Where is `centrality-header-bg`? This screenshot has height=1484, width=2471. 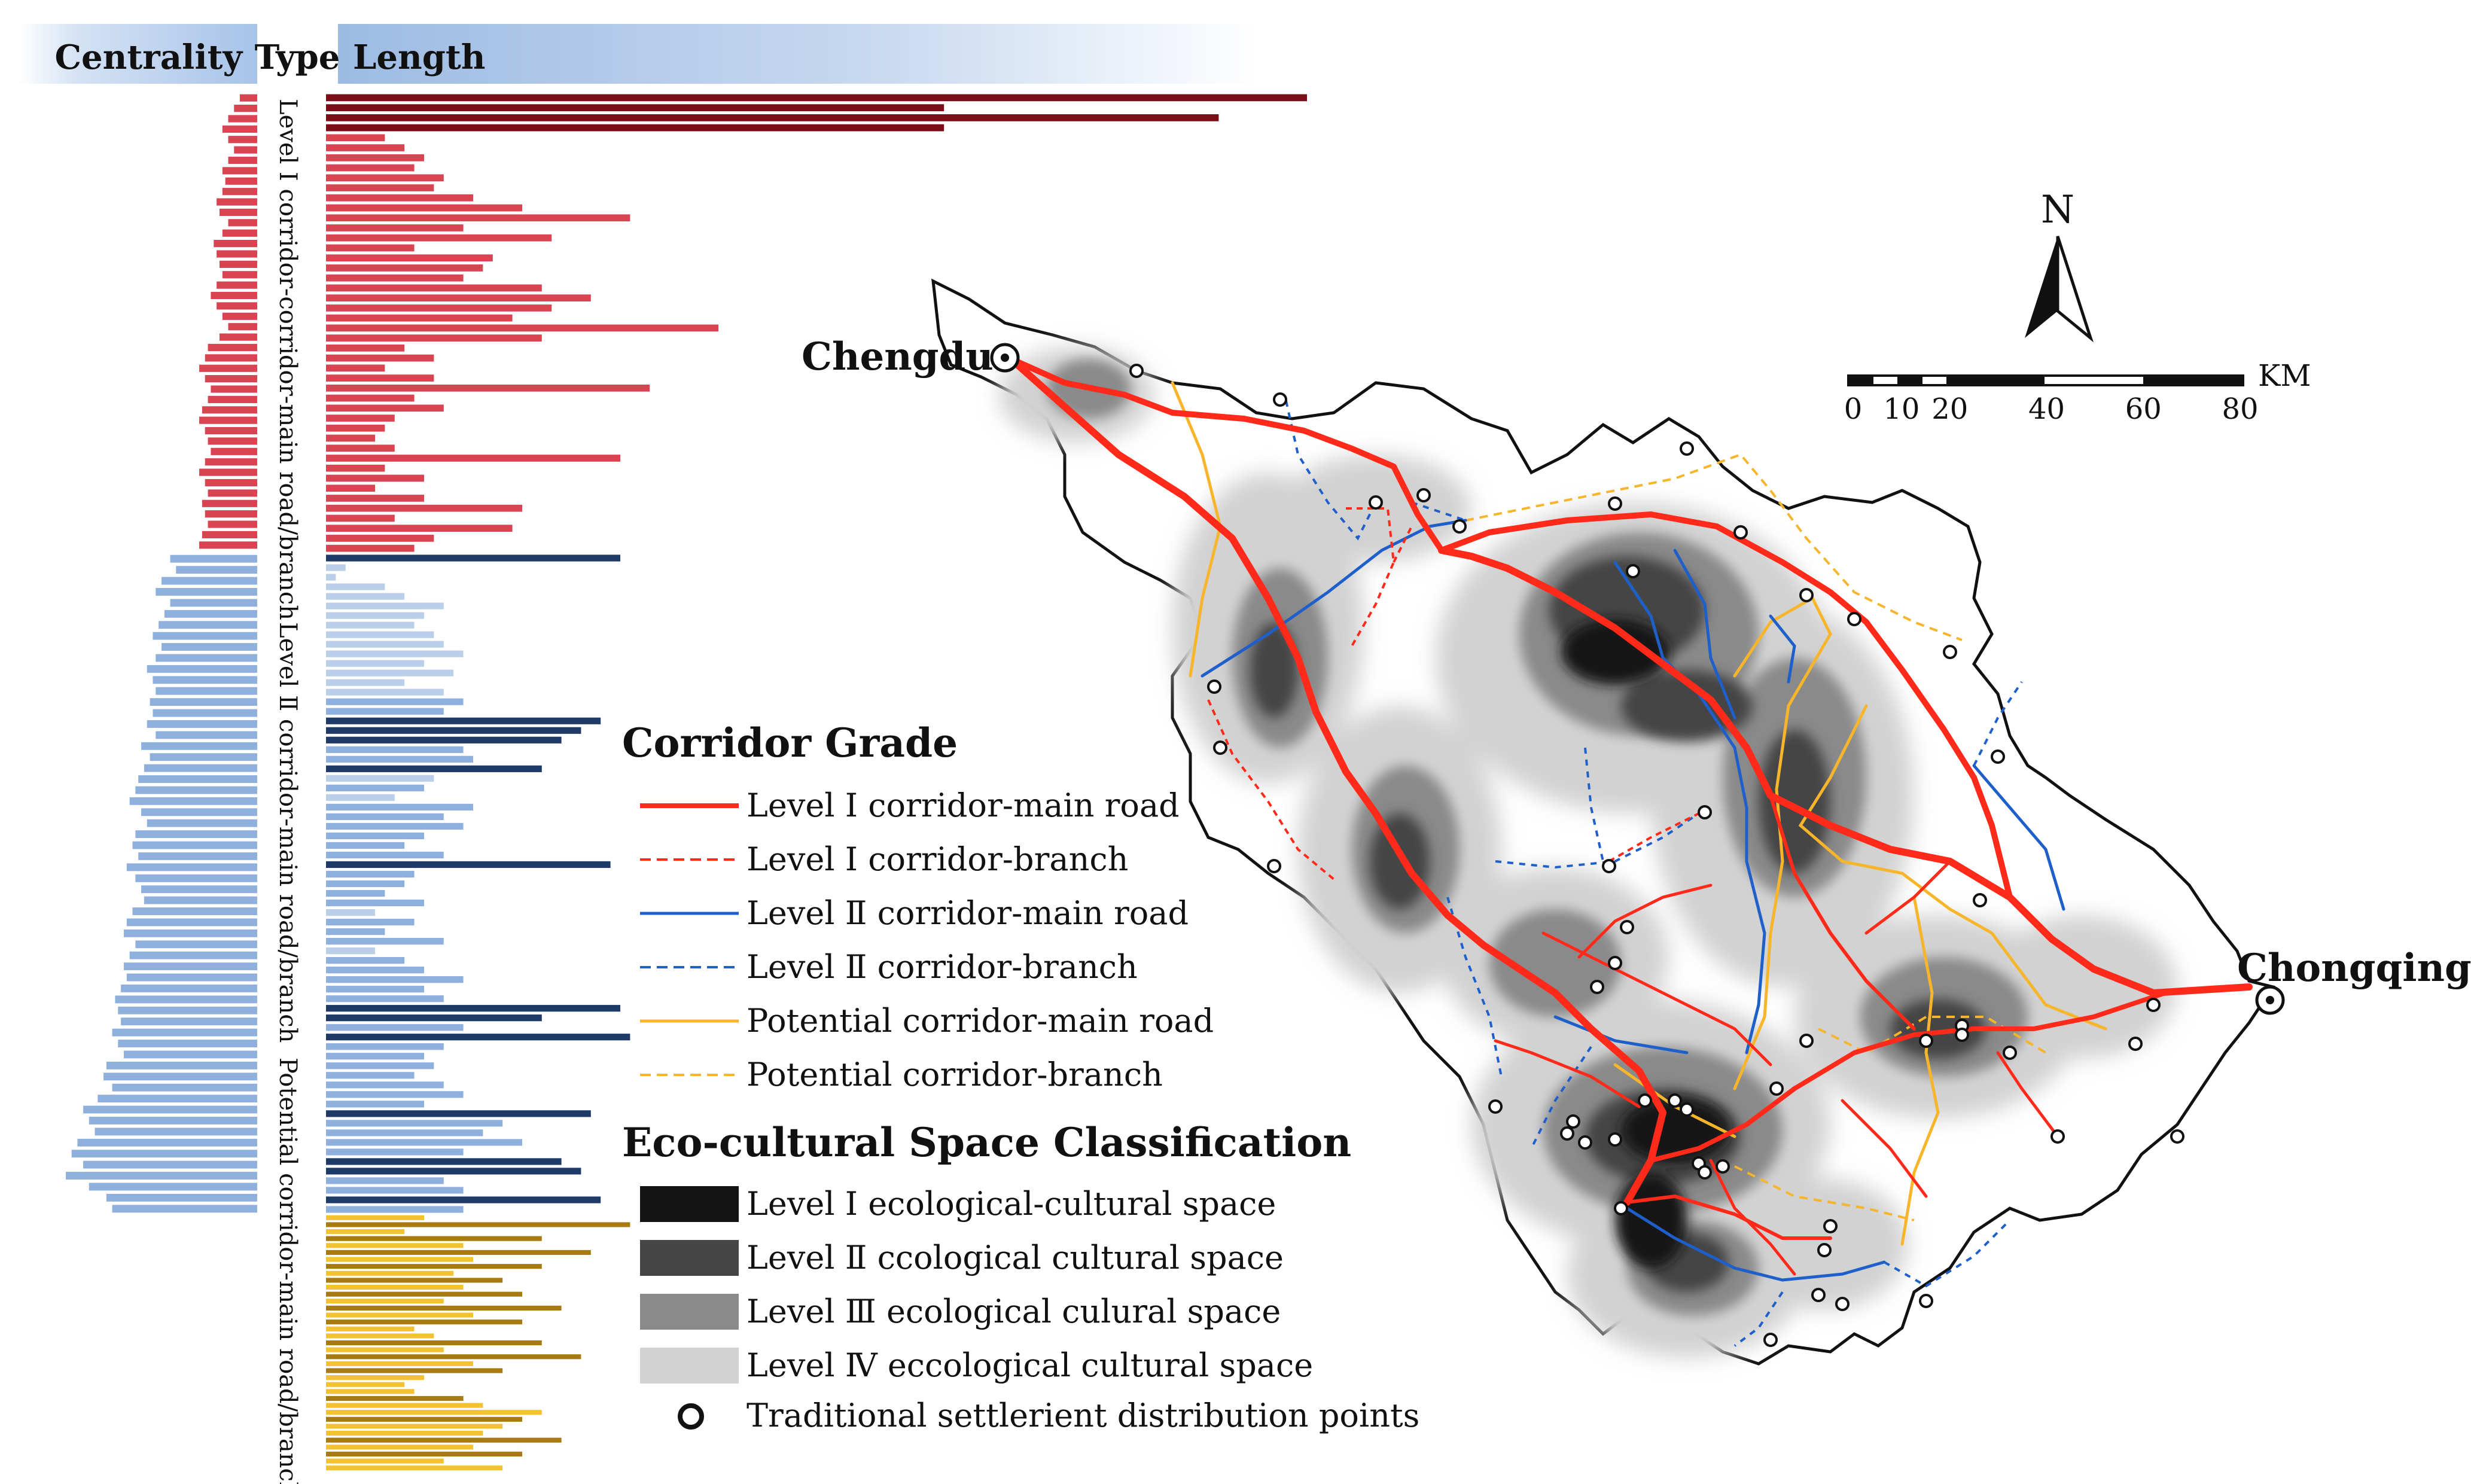
centrality-header-bg is located at coordinates (137, 54).